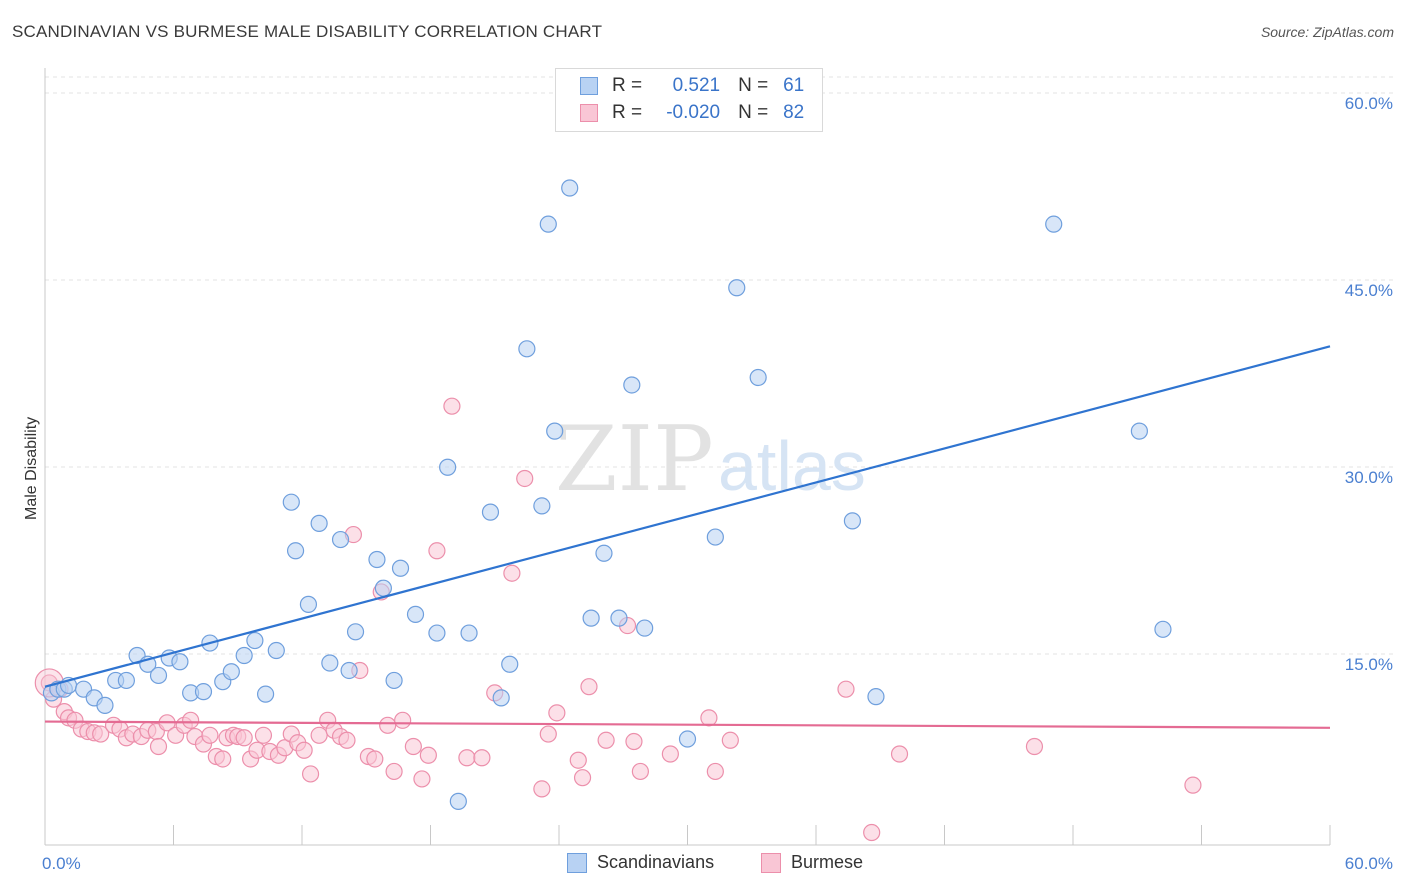  I want to click on legend-n-value: 61, so click(794, 85).